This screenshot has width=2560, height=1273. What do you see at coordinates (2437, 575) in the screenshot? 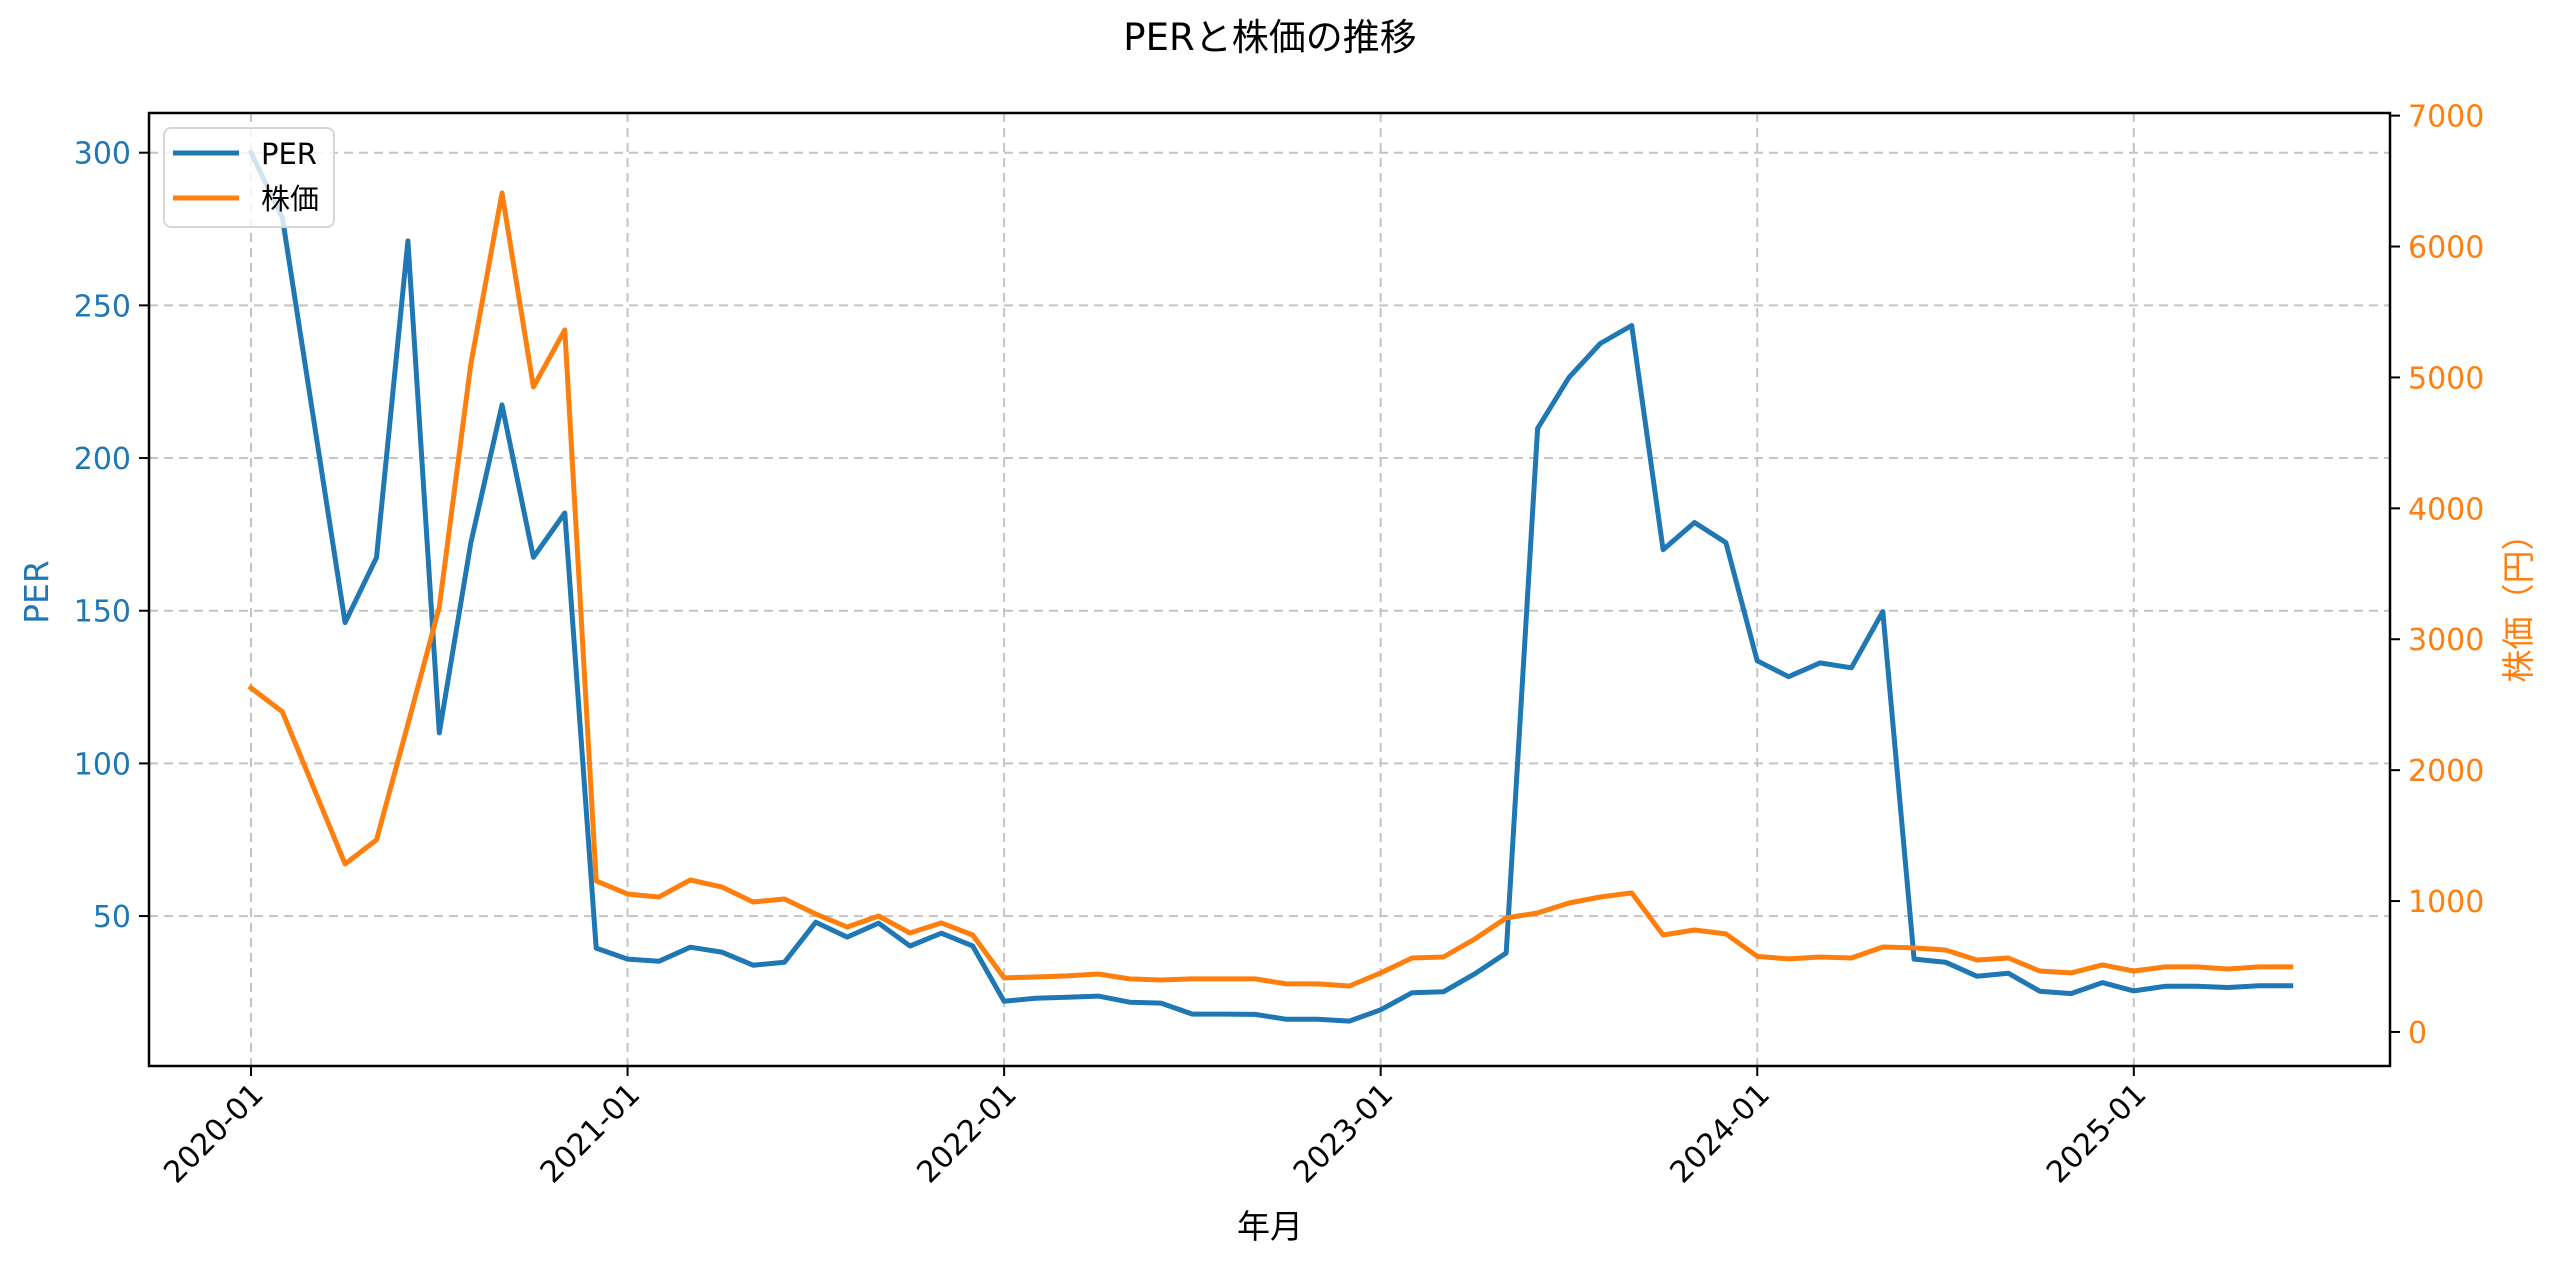
I see `right-y-axis: 0 1000 2000 3000 4000 5000 6000 7000` at bounding box center [2437, 575].